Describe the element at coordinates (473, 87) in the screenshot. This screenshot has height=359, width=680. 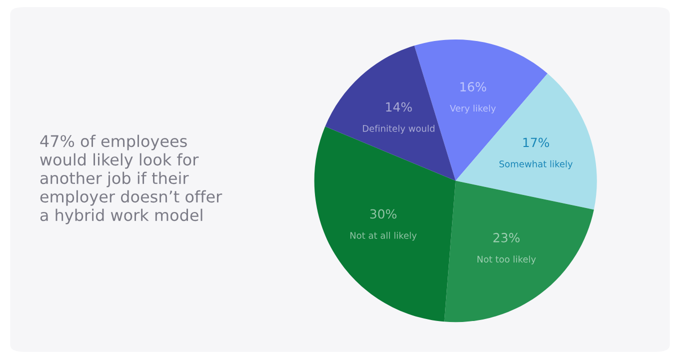
I see `data-label: 16%` at that location.